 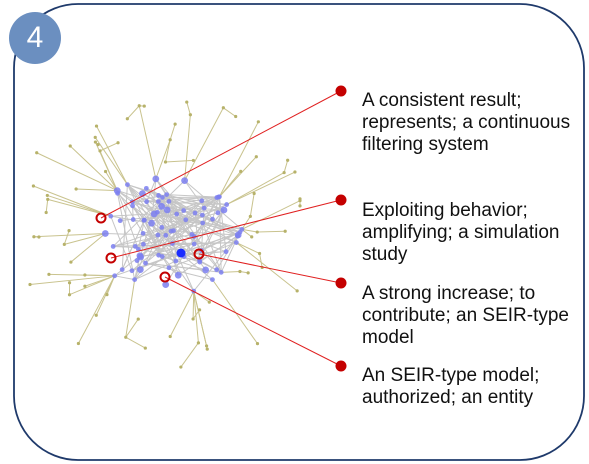 I want to click on panel-badge-circle, so click(x=35, y=38).